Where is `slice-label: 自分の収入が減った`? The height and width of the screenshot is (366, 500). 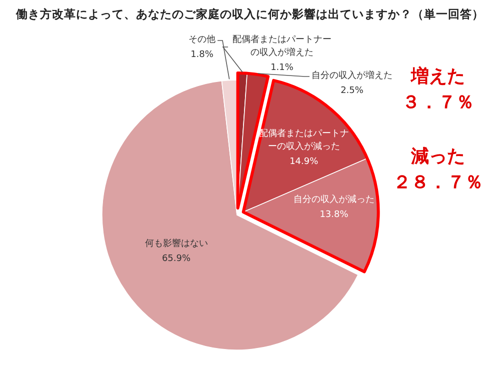 slice-label: 自分の収入が減った is located at coordinates (333, 201).